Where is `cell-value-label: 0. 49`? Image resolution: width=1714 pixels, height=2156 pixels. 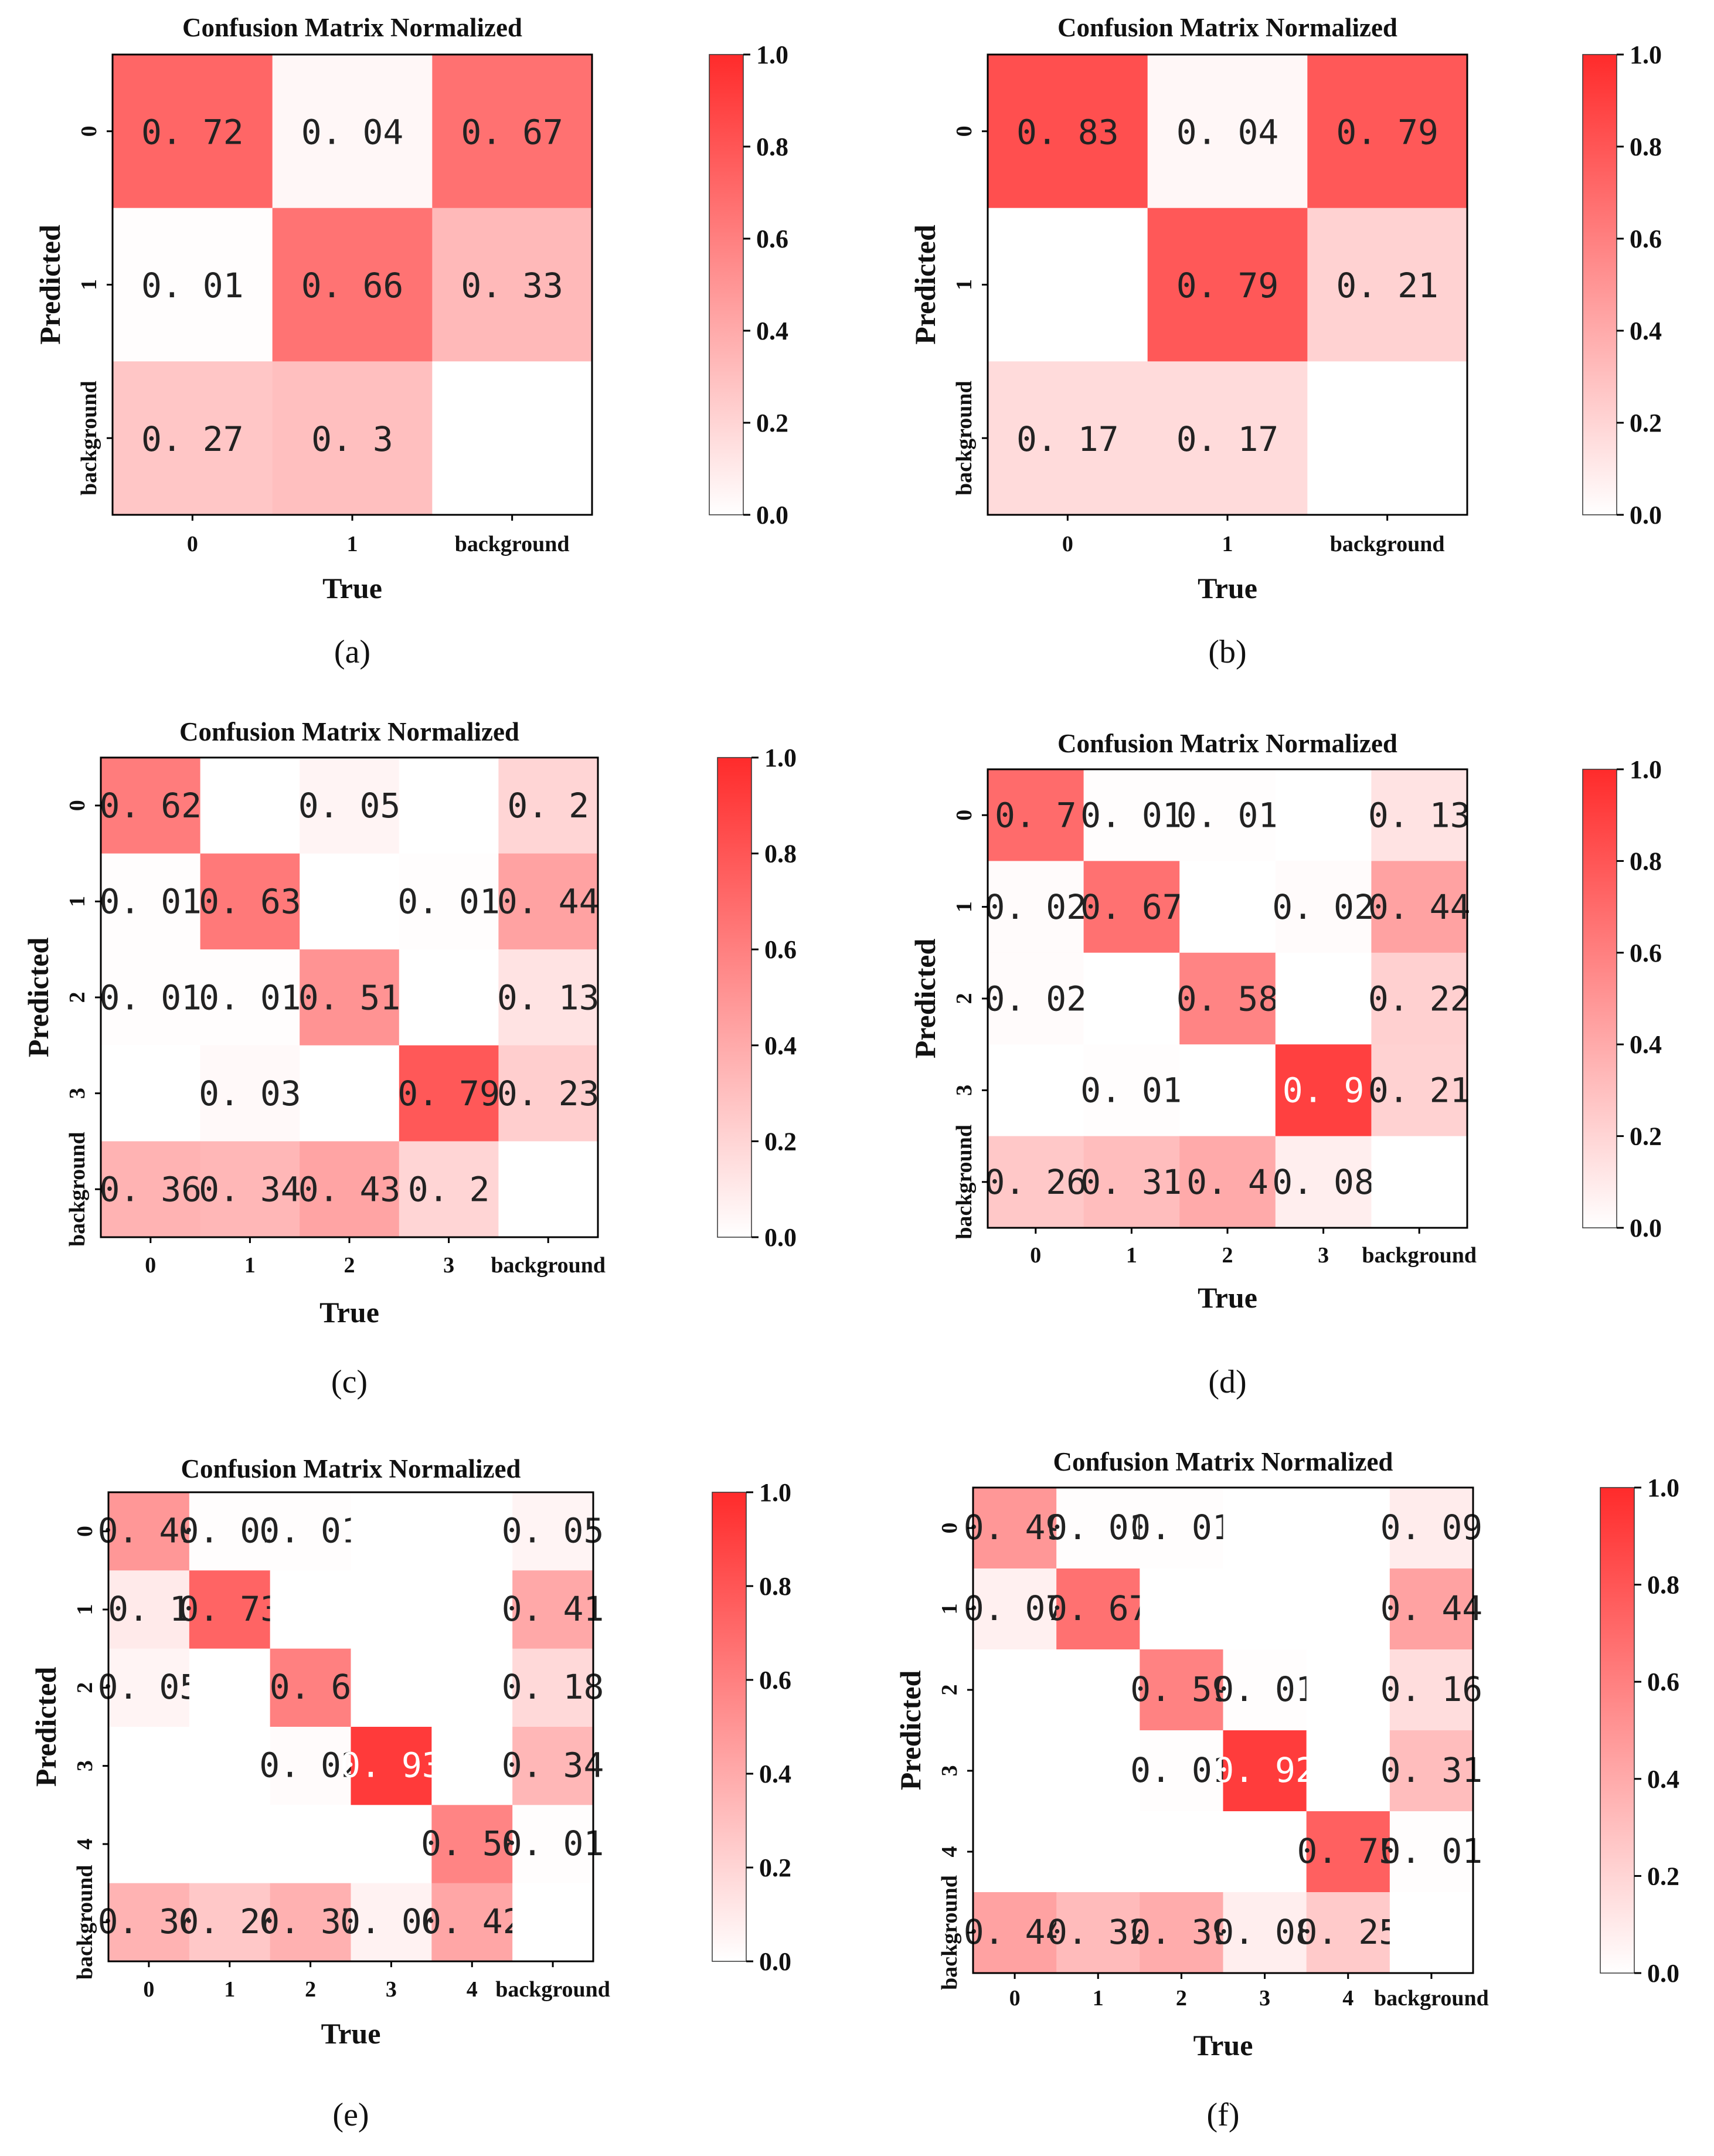 cell-value-label: 0. 49 is located at coordinates (149, 1531).